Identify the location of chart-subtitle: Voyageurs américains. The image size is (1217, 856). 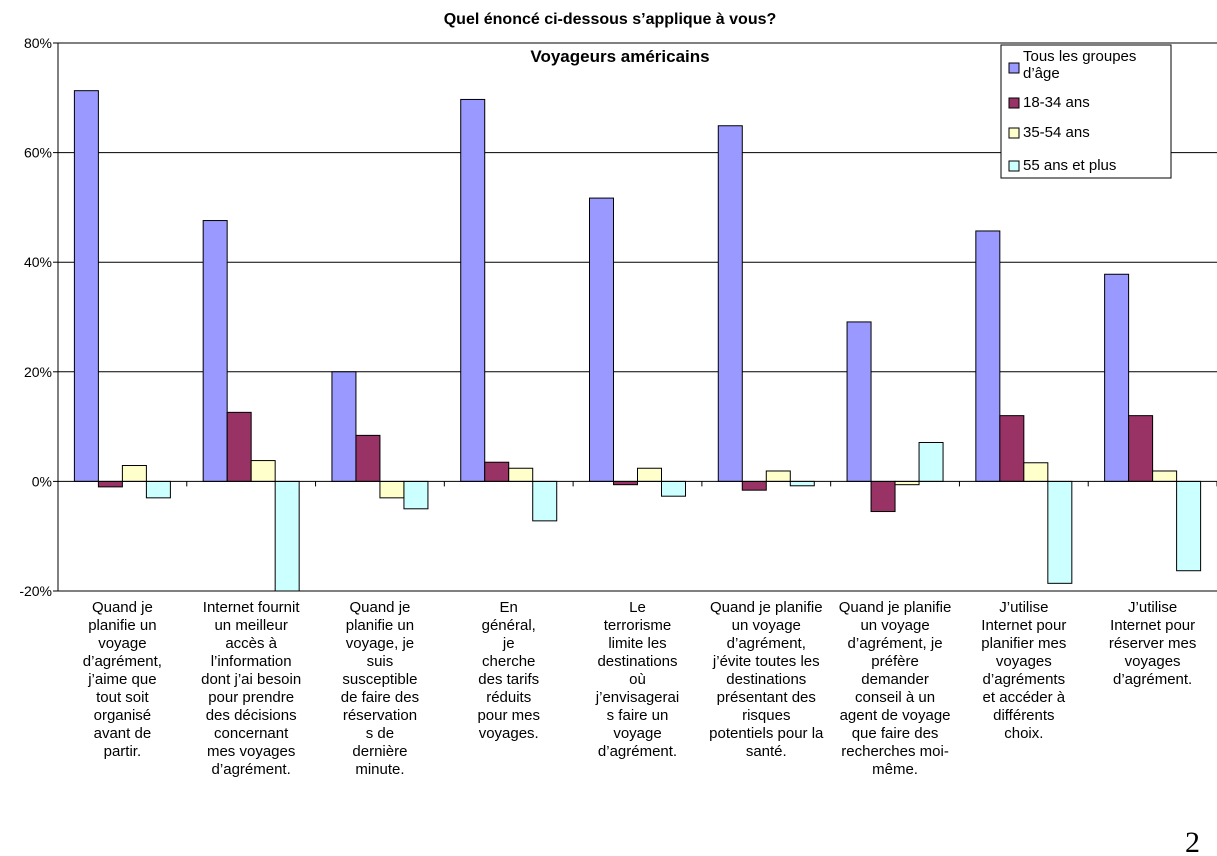
(619, 56).